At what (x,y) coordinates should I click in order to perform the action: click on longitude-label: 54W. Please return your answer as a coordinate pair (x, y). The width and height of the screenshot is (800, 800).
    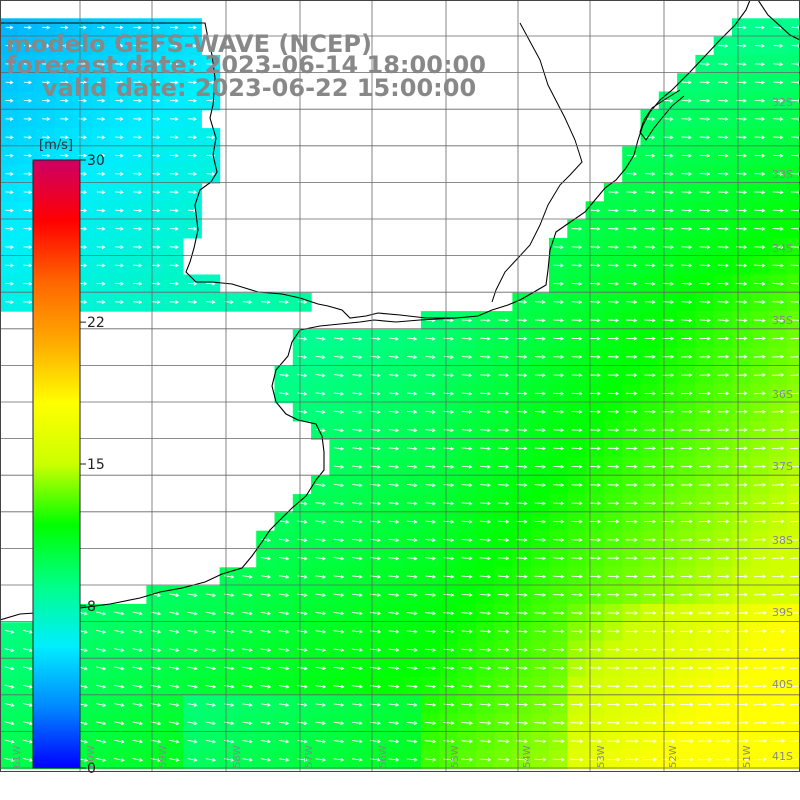
    Looking at the image, I should click on (527, 756).